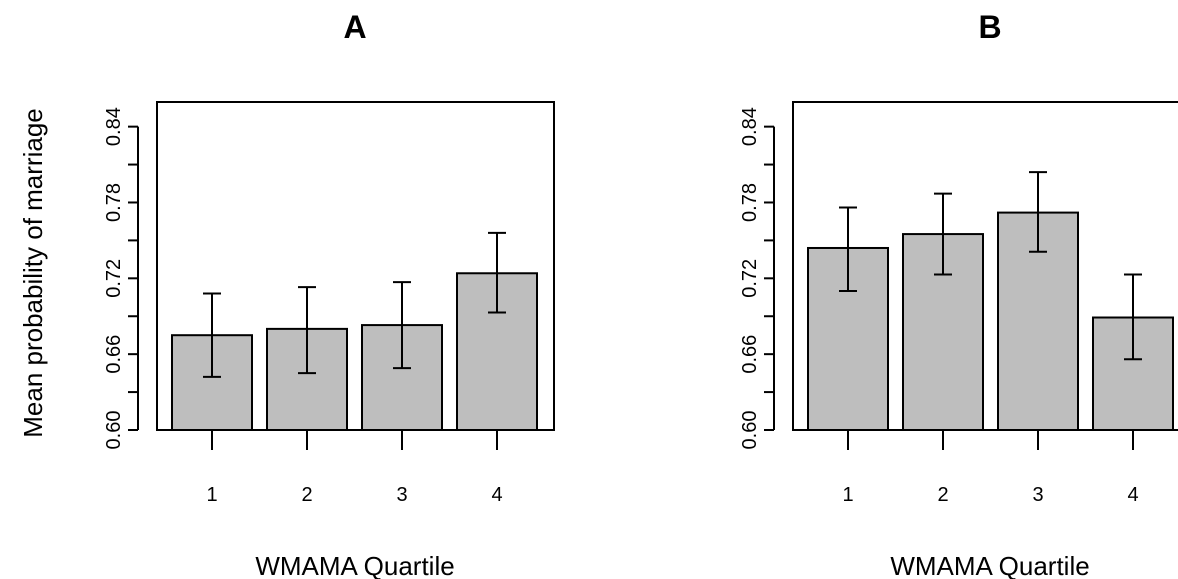 The image size is (1178, 579). What do you see at coordinates (989, 27) in the screenshot?
I see `panel-title: B` at bounding box center [989, 27].